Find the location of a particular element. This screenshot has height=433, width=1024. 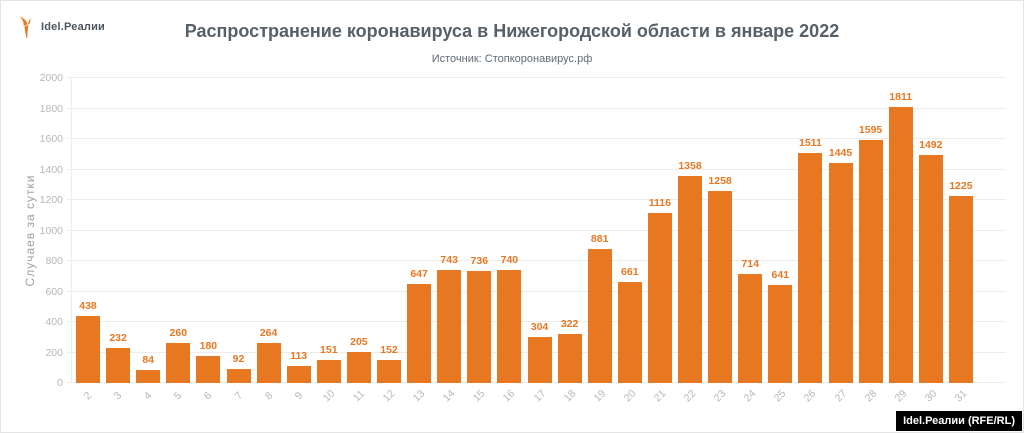

x-tick-label: 12 is located at coordinates (389, 396).